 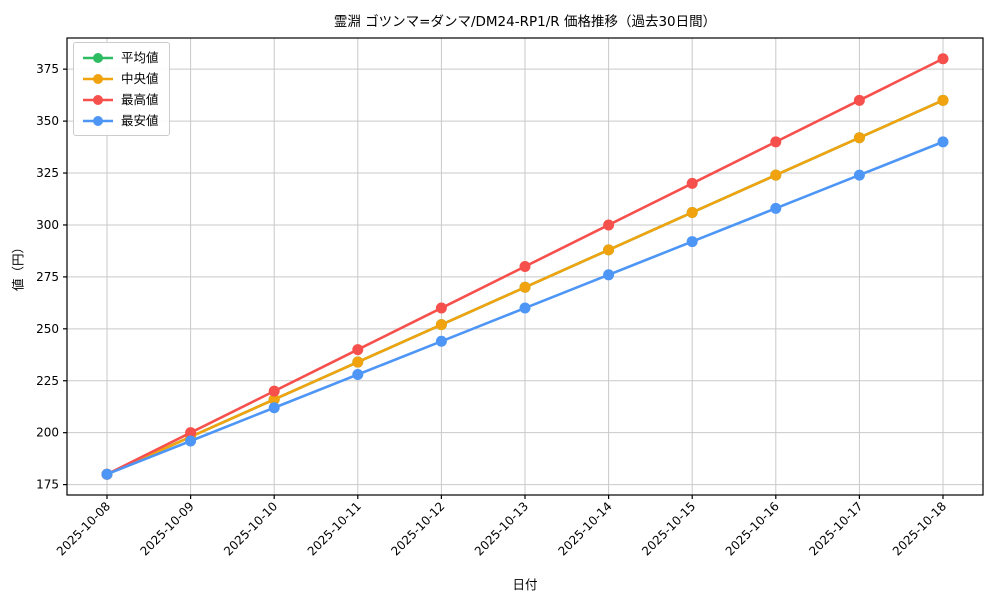 What do you see at coordinates (47, 381) in the screenshot?
I see `y-tick-label: 225` at bounding box center [47, 381].